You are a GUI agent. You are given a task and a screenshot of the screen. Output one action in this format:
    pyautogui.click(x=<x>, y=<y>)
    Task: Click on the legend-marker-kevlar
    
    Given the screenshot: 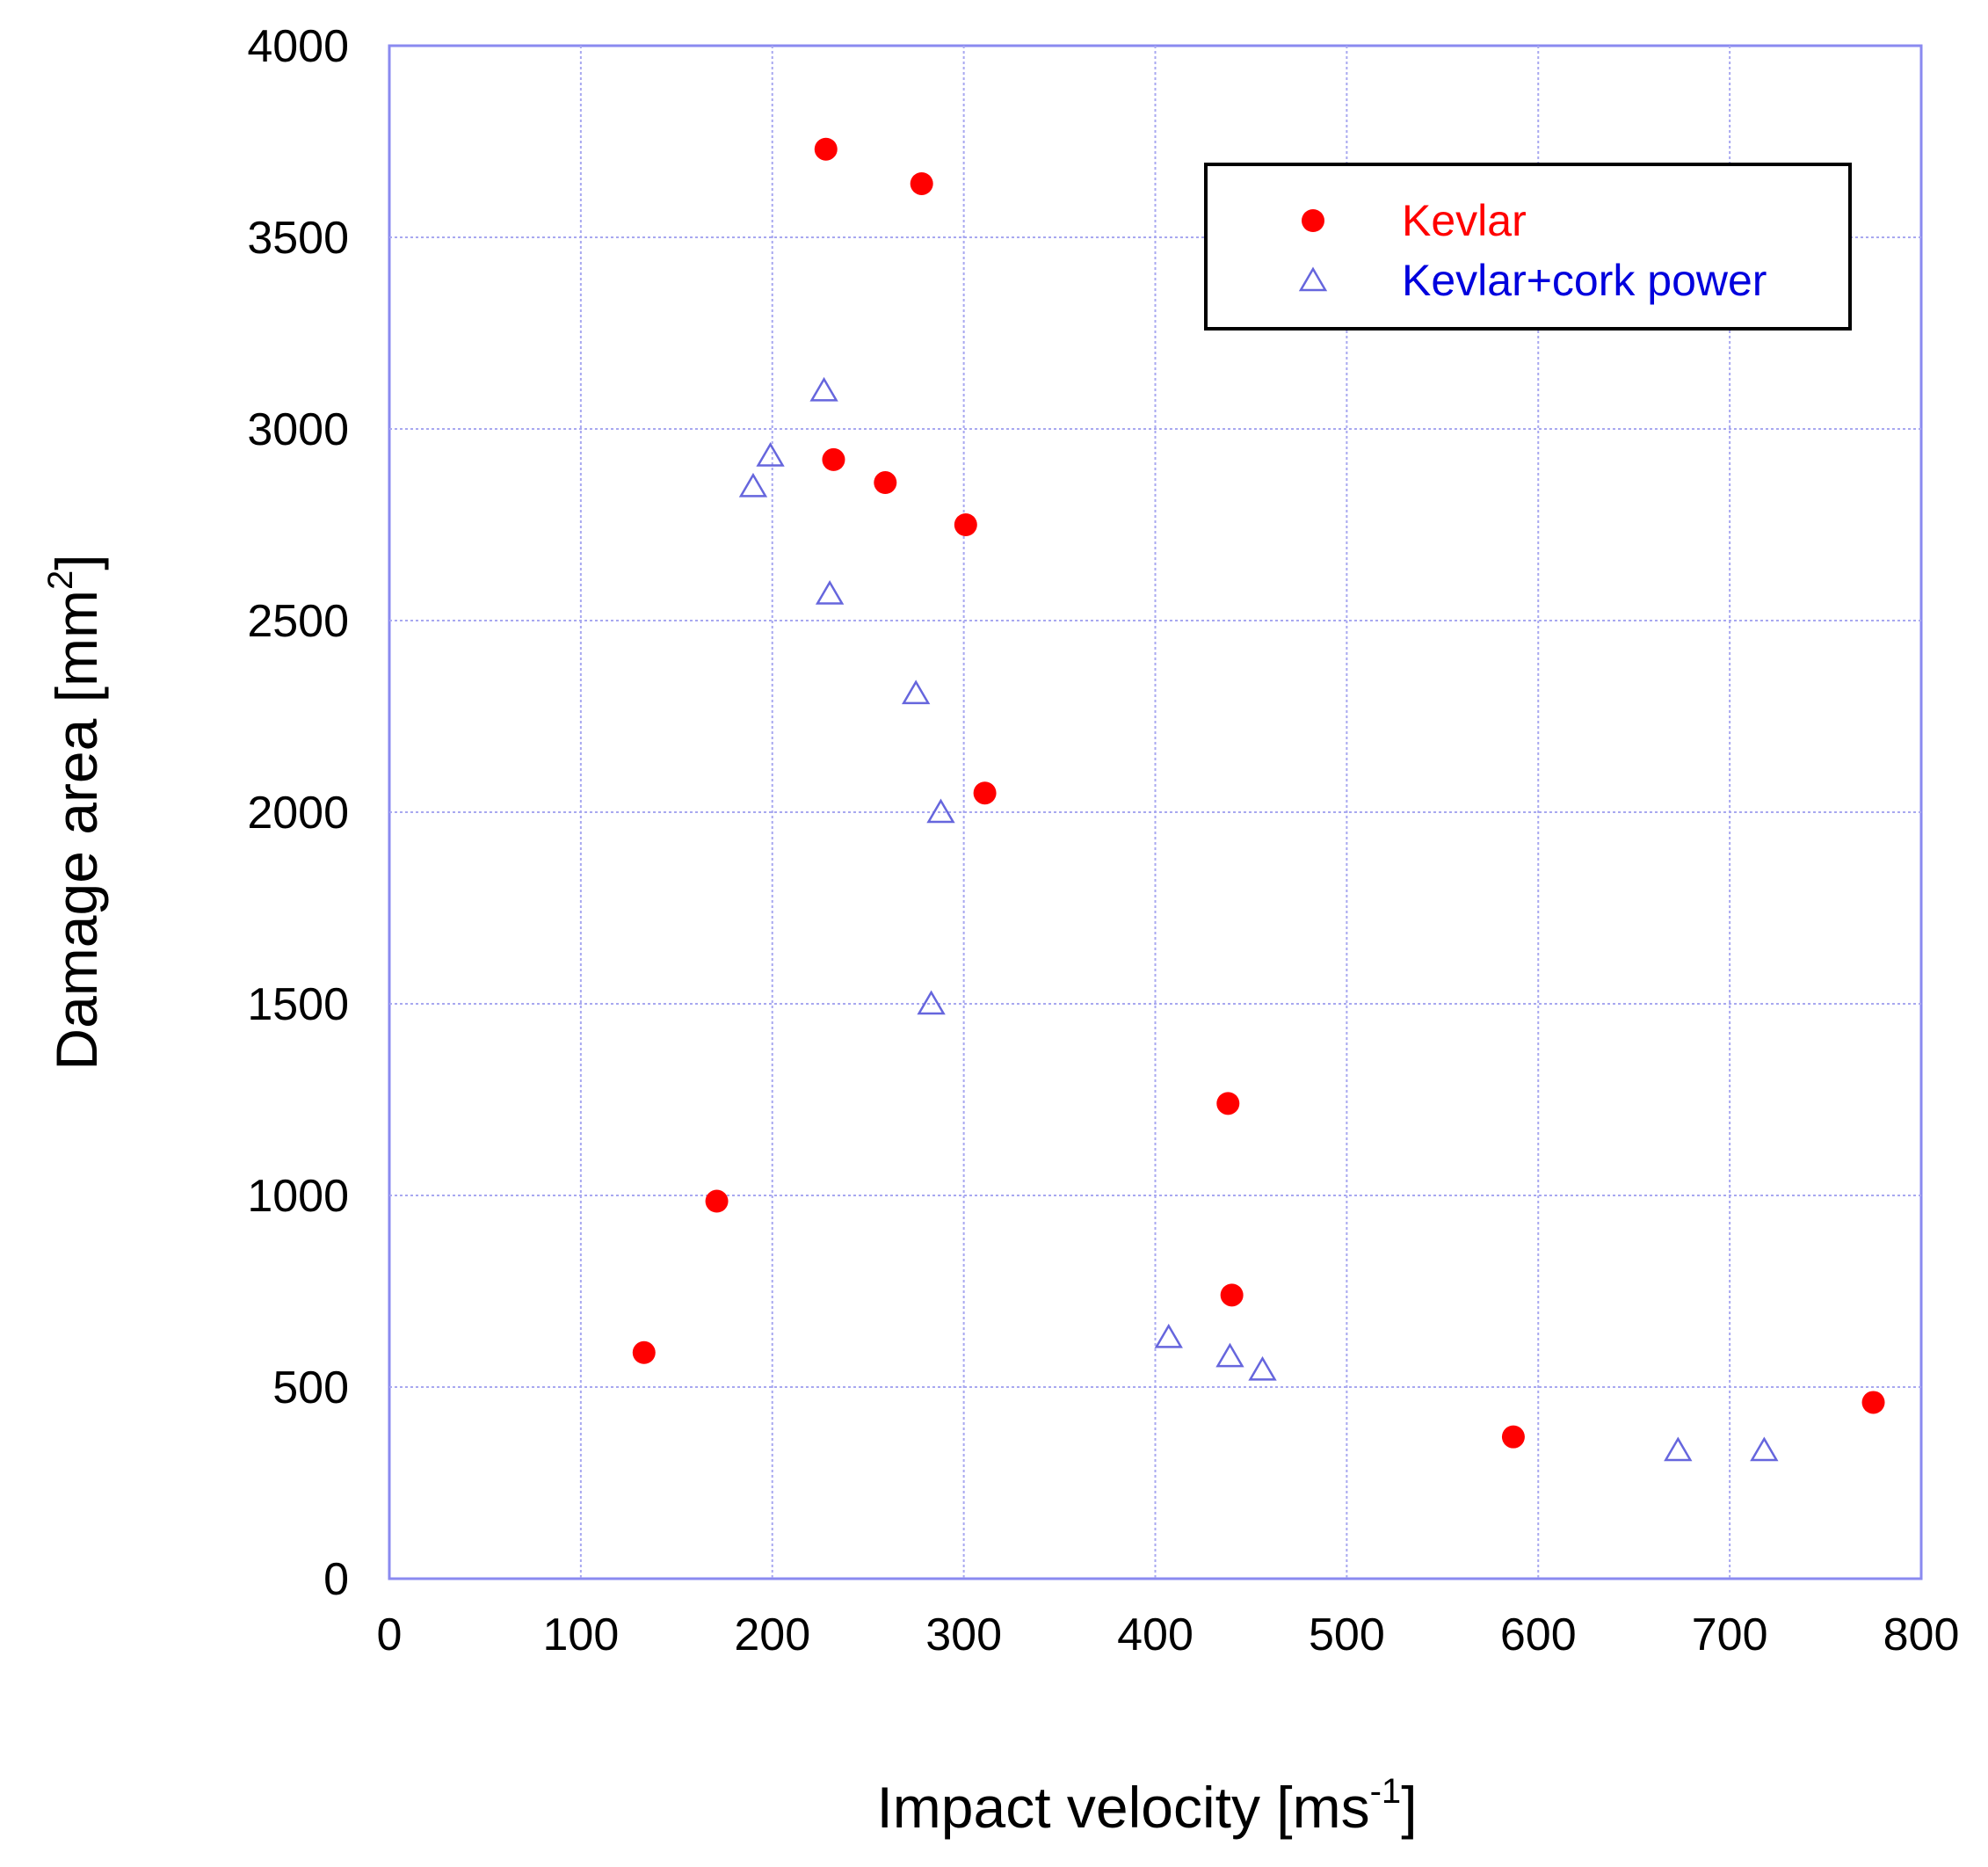 What is the action you would take?
    pyautogui.click(x=1313, y=220)
    